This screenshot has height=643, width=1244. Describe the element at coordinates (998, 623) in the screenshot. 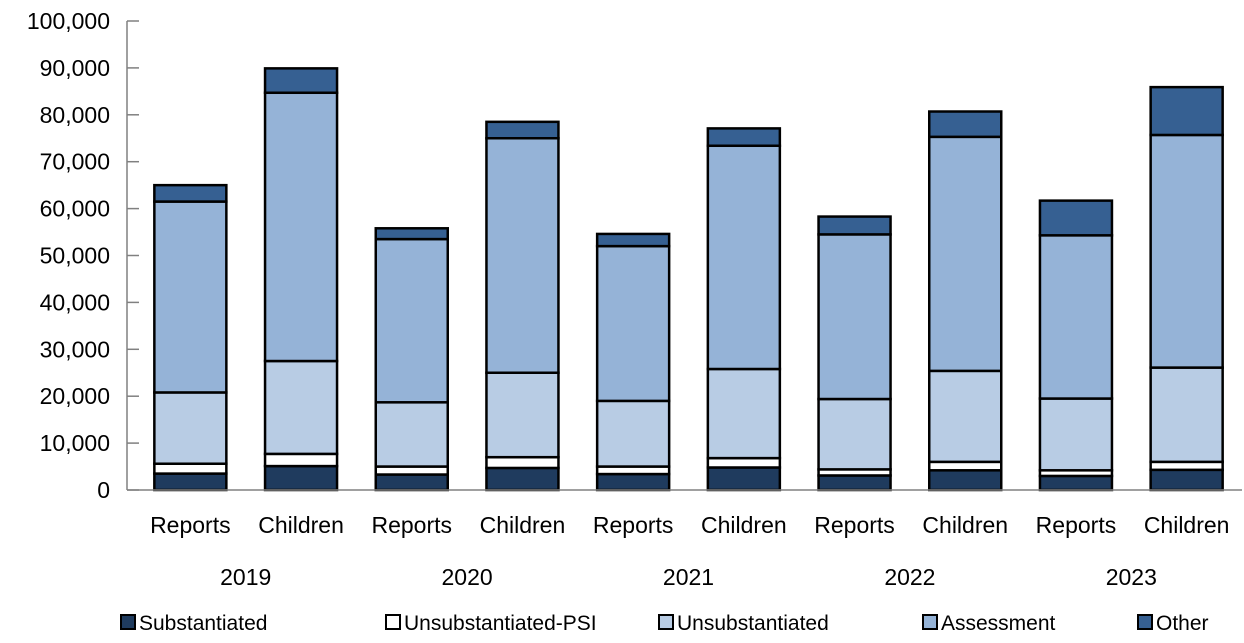

I see `legend-label-assessment: Assessment` at that location.